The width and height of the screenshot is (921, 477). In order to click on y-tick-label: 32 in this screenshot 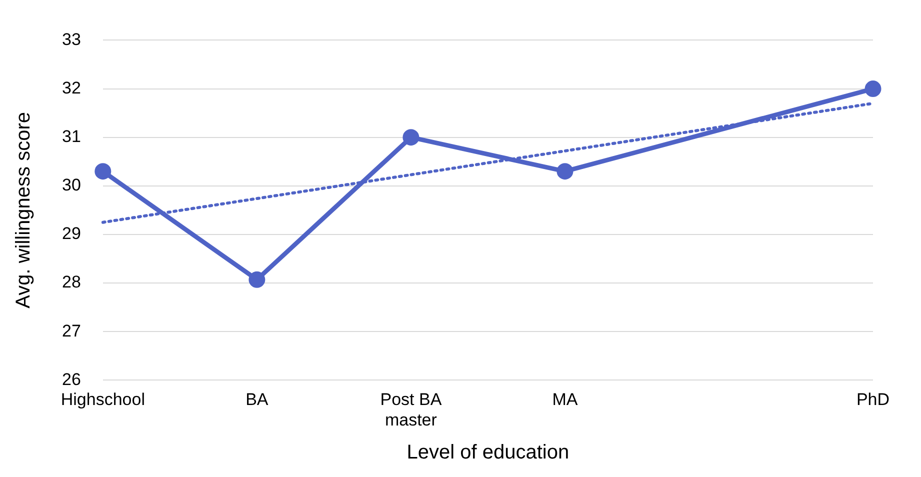, I will do `click(71, 88)`.